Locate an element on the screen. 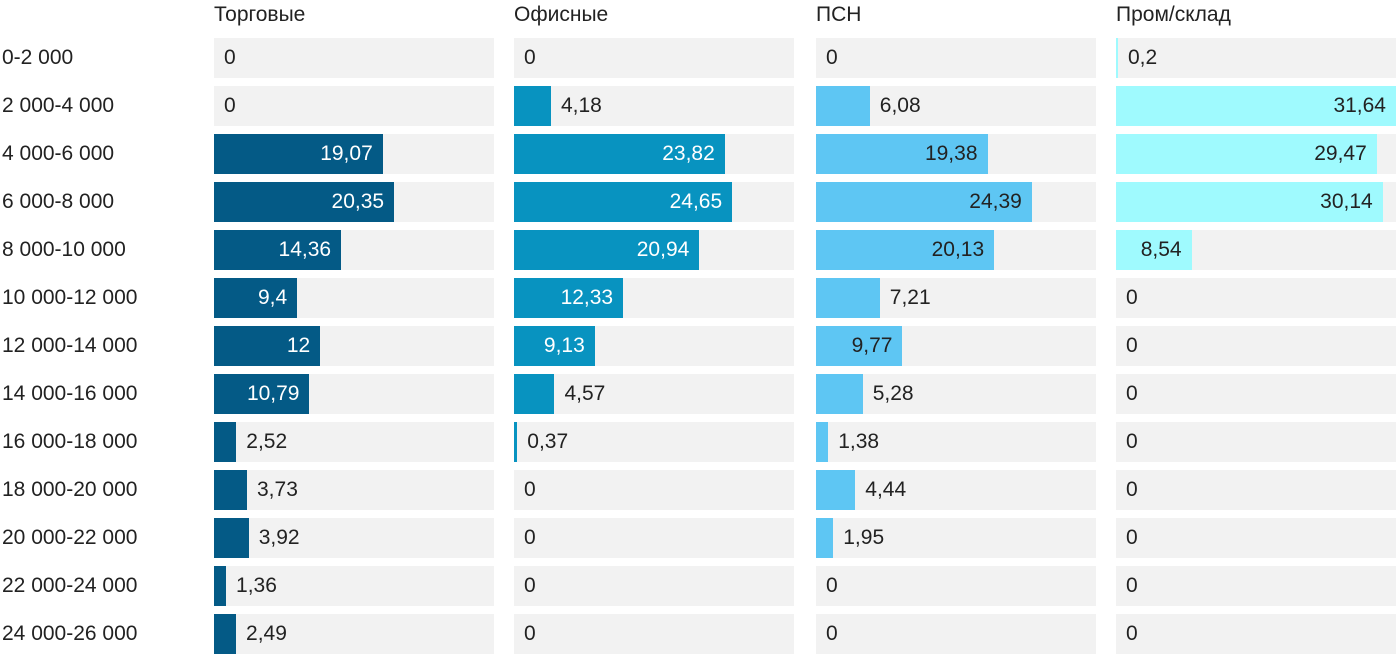 Image resolution: width=1400 pixels, height=670 pixels. bar-track: 19,38 is located at coordinates (956, 154).